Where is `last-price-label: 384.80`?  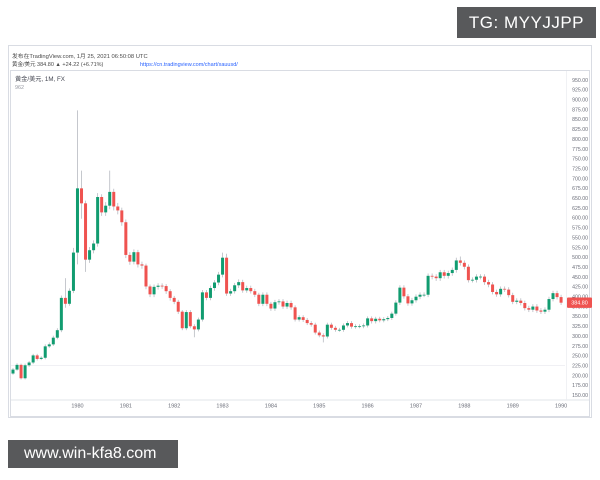 last-price-label: 384.80 is located at coordinates (579, 304).